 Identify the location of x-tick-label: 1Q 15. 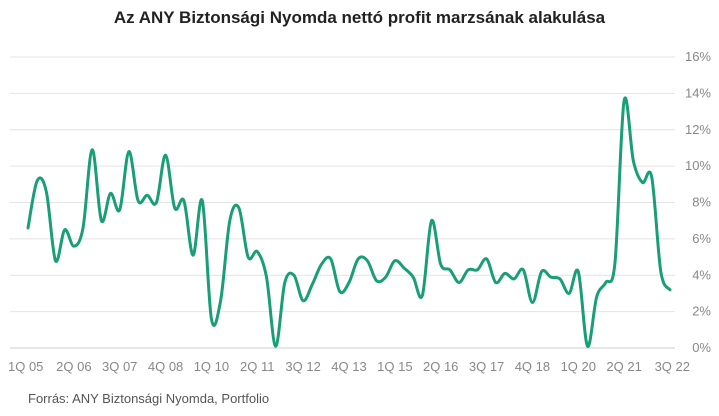
(394, 366).